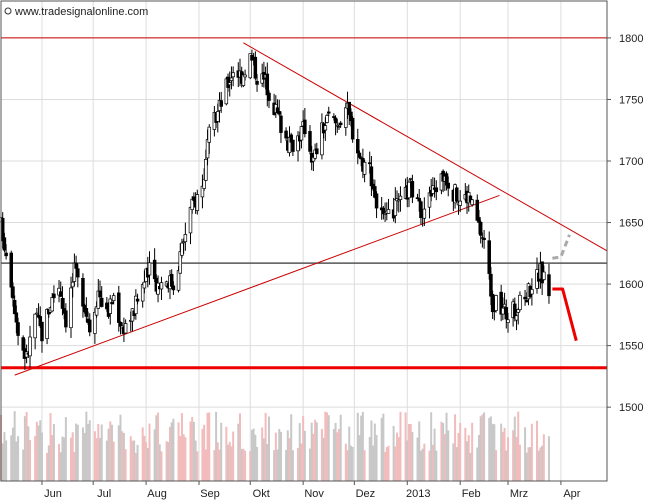  What do you see at coordinates (631, 39) in the screenshot?
I see `y-tick-label: 1800` at bounding box center [631, 39].